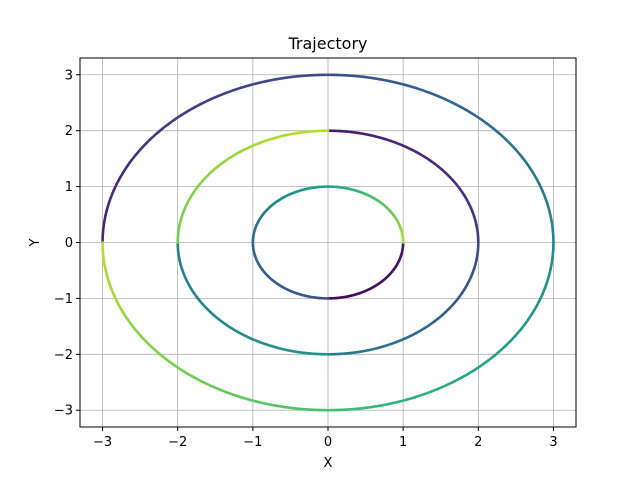  I want to click on y-tick-label: 3, so click(69, 75).